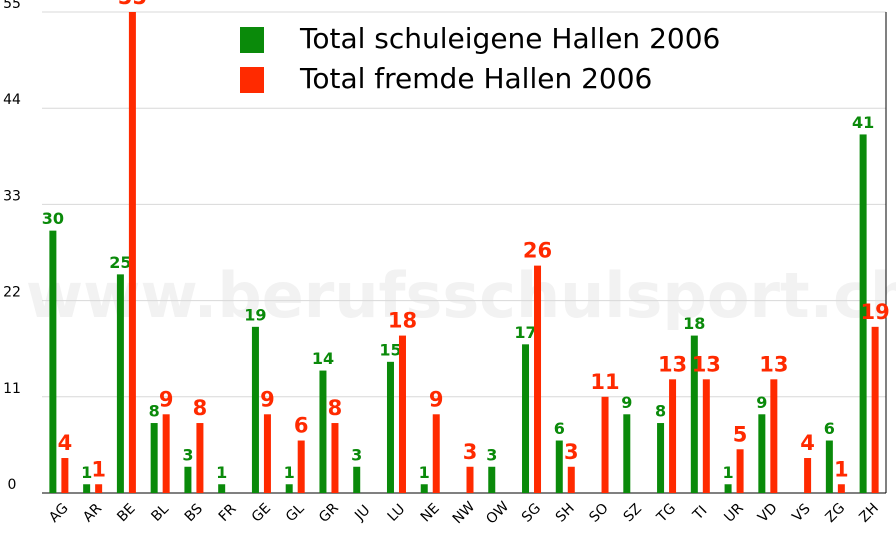 The width and height of the screenshot is (896, 546). I want to click on value-label: 18, so click(694, 323).